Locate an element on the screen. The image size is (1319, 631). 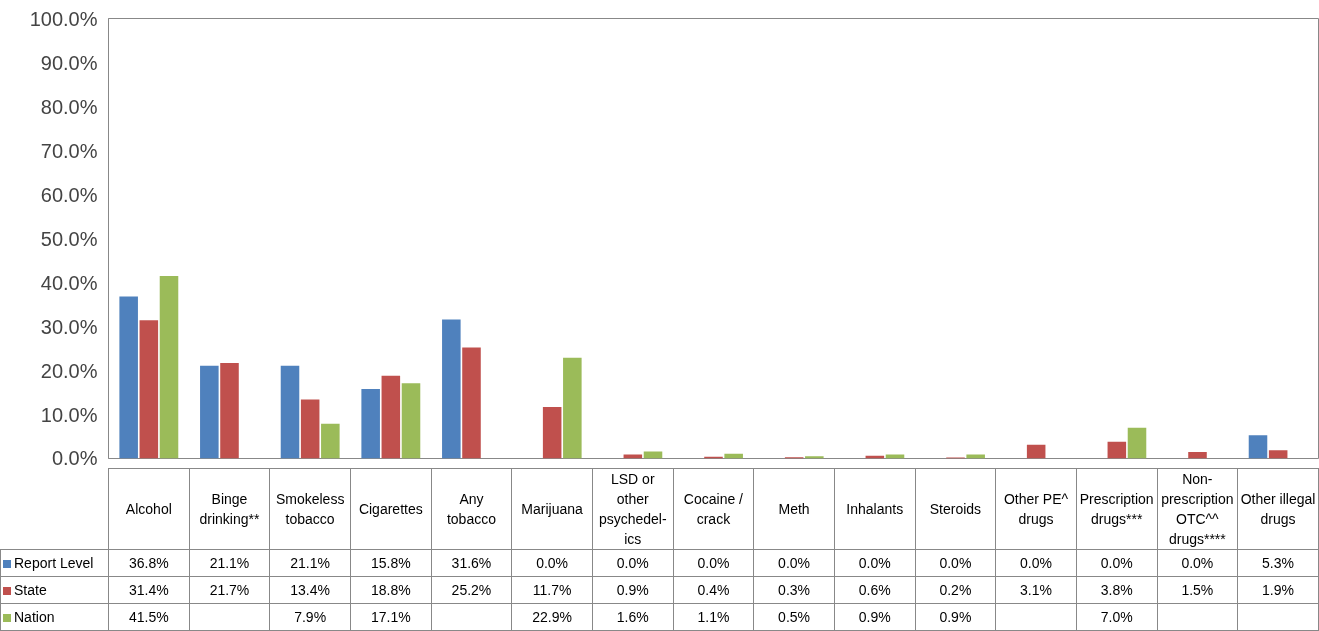
y-tick-label: 0.0% is located at coordinates (74, 457).